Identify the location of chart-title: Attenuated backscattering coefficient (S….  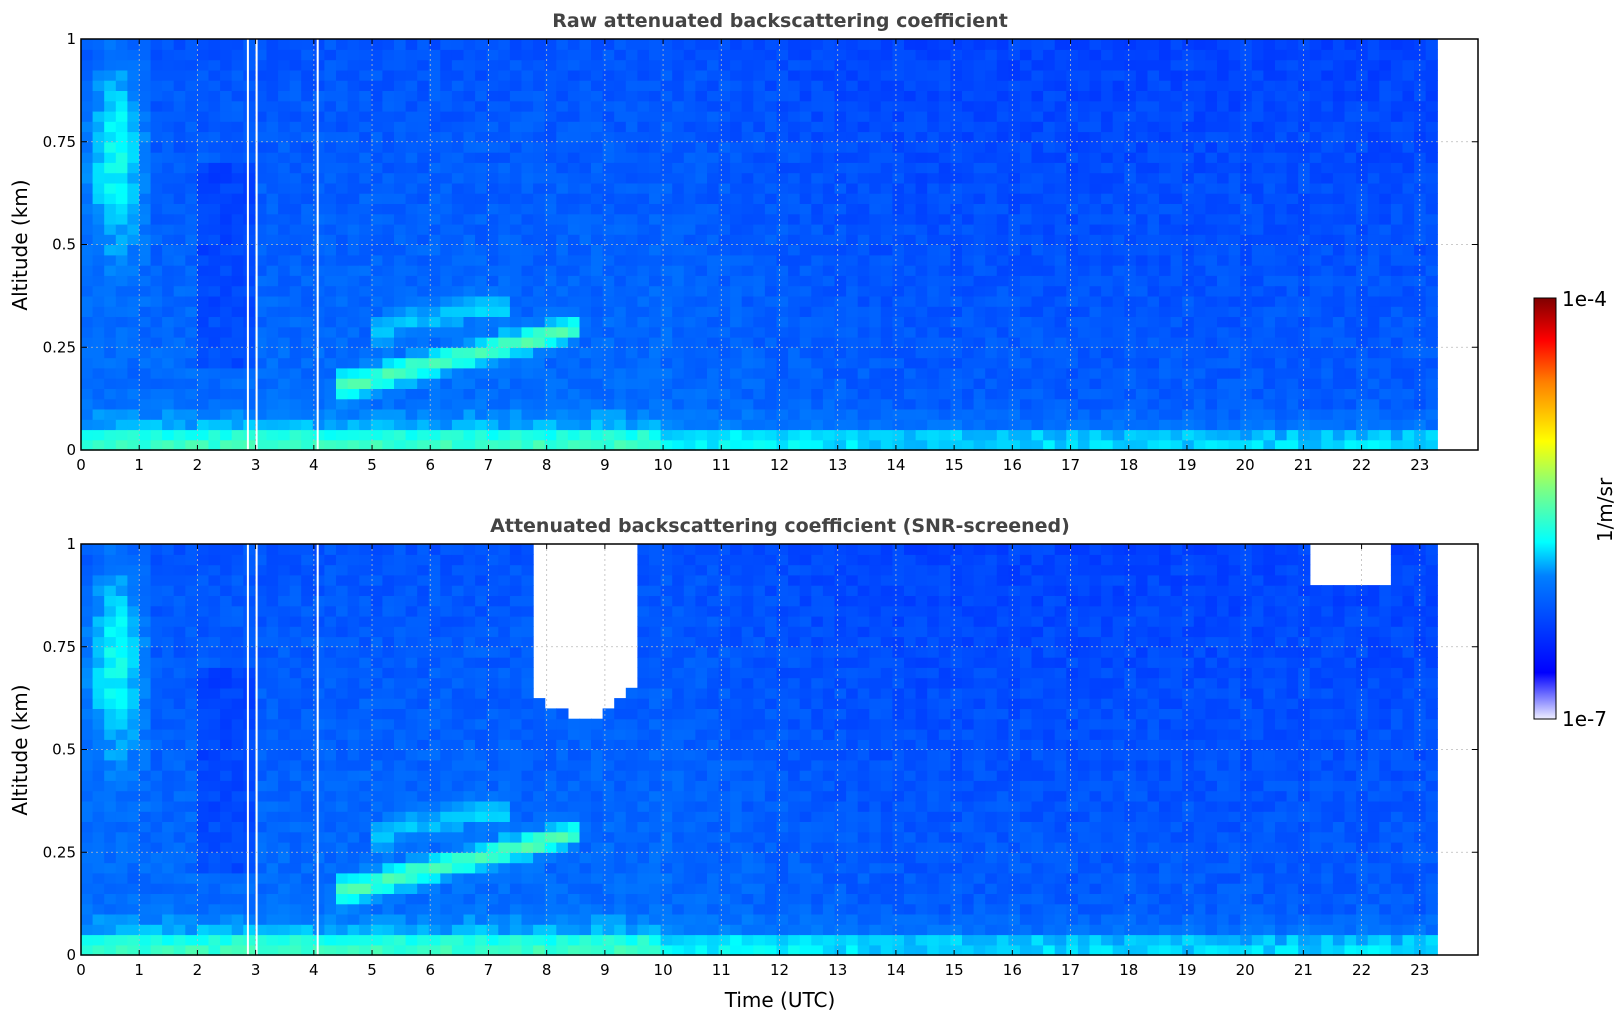
(780, 526).